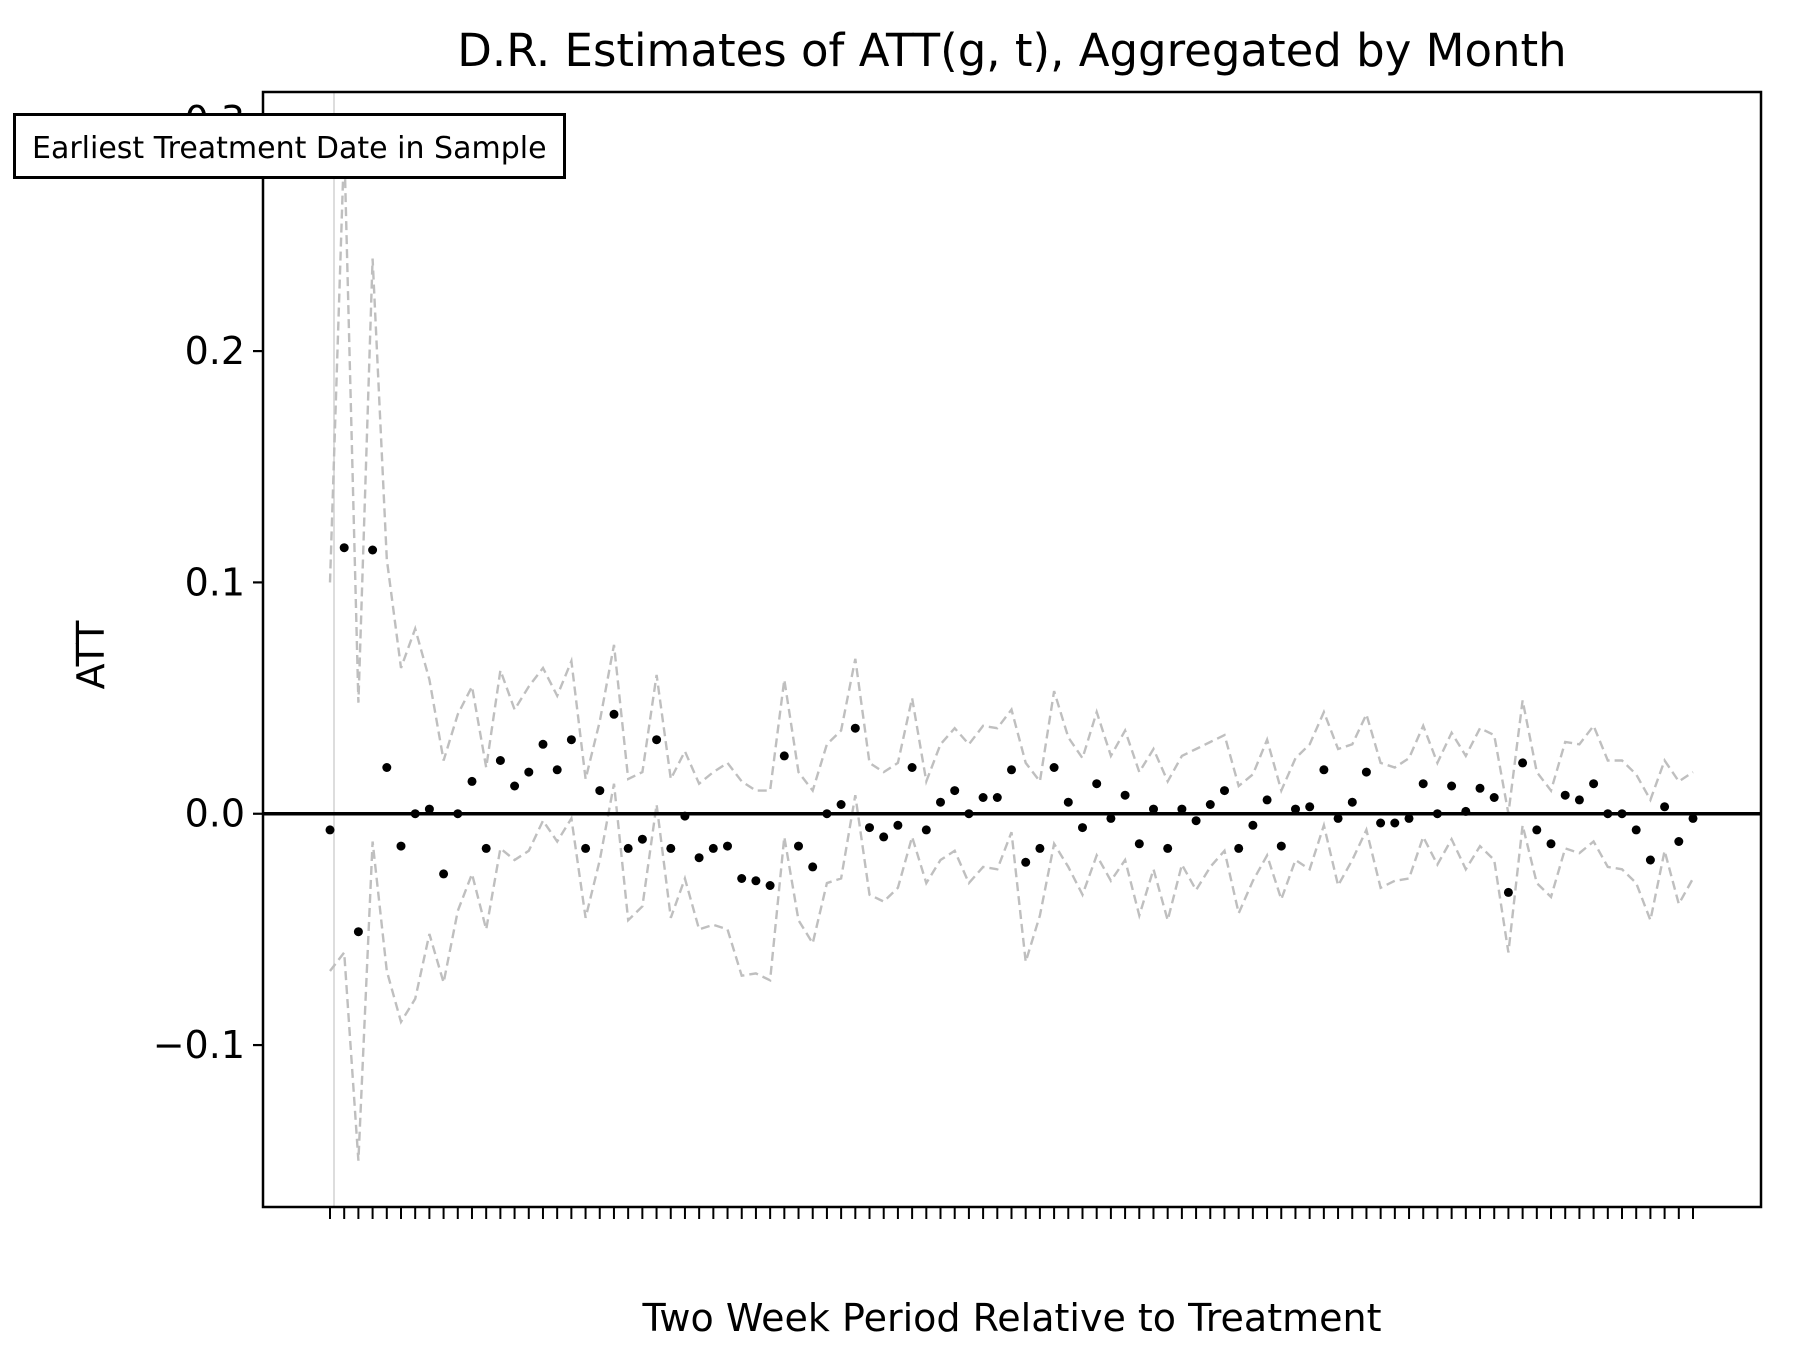 The height and width of the screenshot is (1366, 1797). Describe the element at coordinates (215, 351) in the screenshot. I see `y-tick-label: 0.2` at that location.